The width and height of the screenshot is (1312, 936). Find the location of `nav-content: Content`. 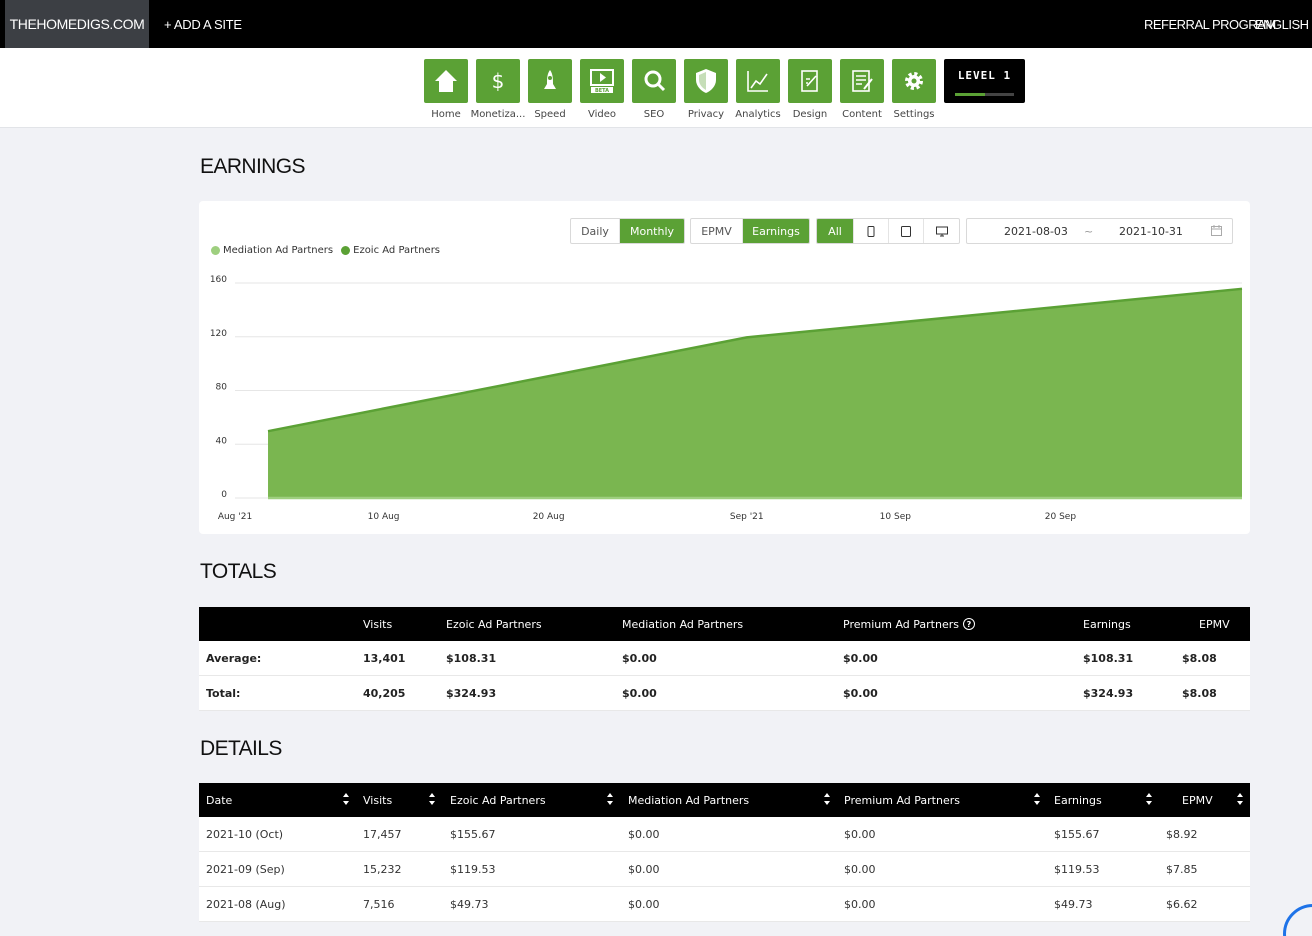

nav-content: Content is located at coordinates (862, 89).